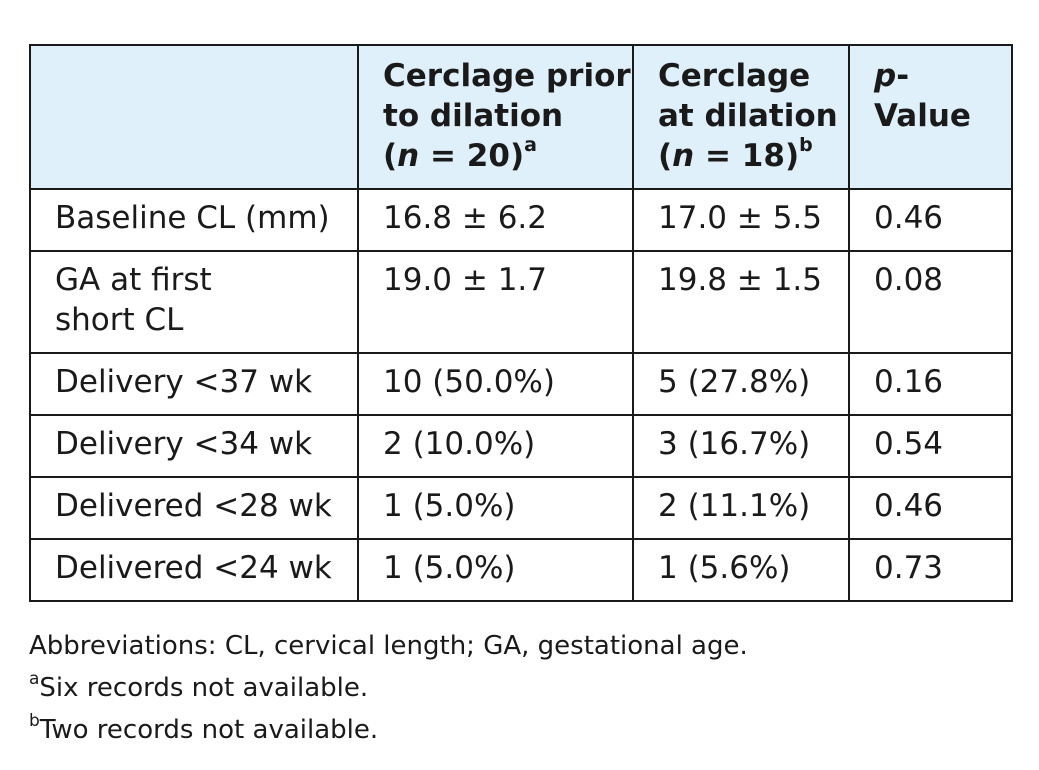 This screenshot has height=770, width=1039. I want to click on footnote-a: aSix records not available., so click(388, 688).